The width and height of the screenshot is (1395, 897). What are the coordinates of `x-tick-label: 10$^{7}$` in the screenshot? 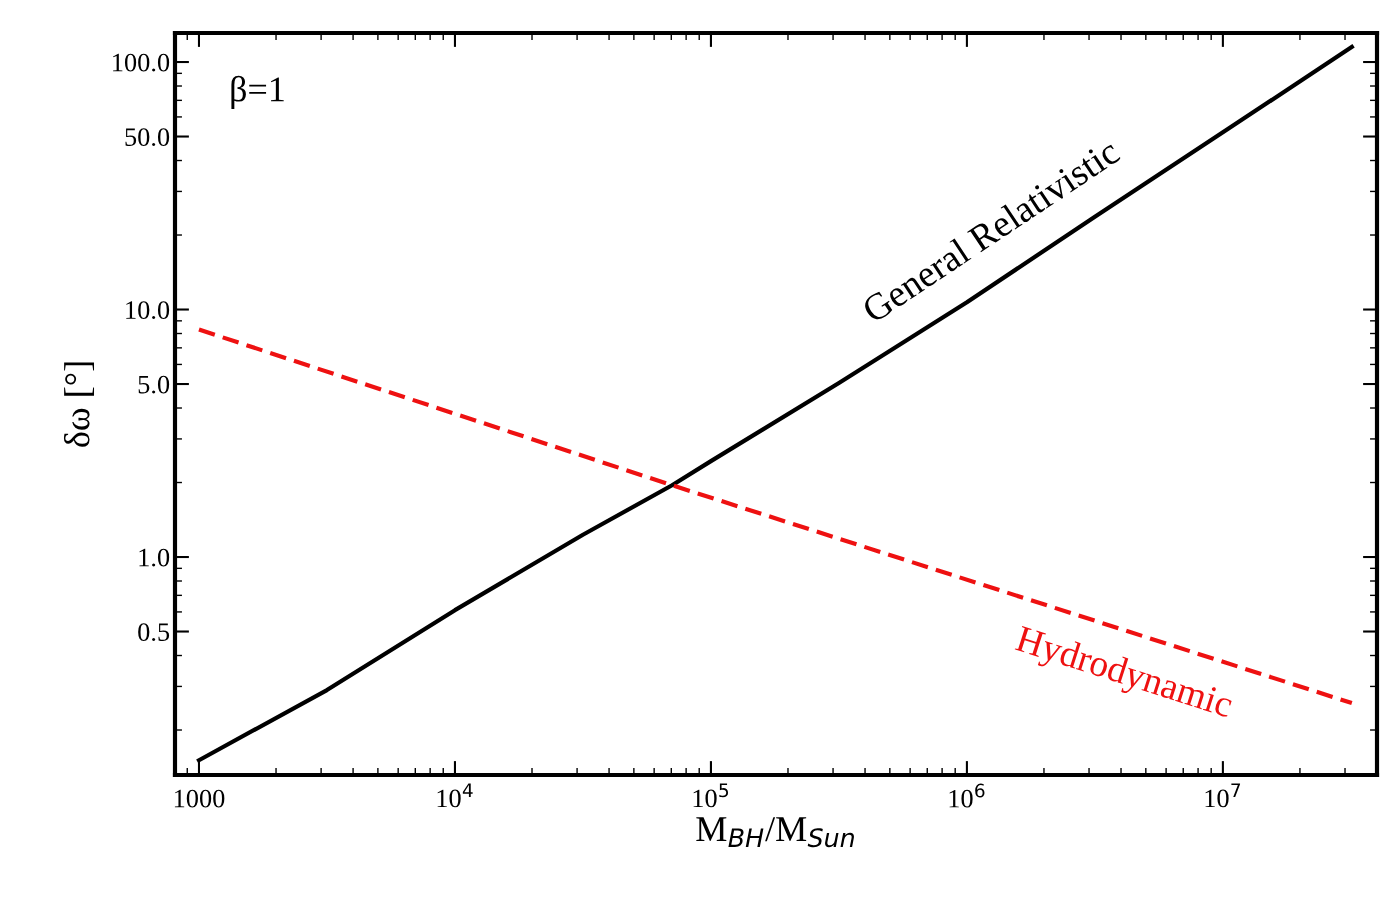 It's located at (1223, 795).